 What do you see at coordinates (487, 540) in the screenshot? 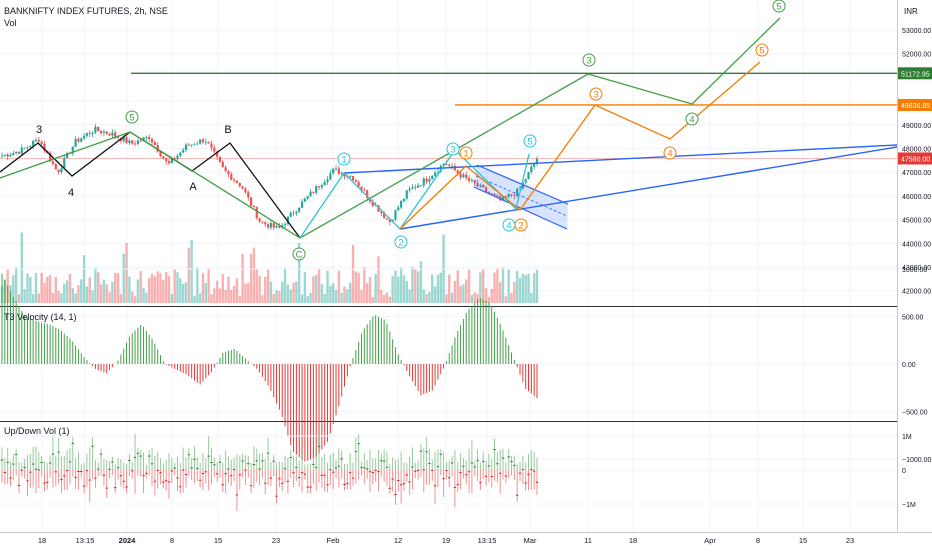
I see `time-tick: 13:15` at bounding box center [487, 540].